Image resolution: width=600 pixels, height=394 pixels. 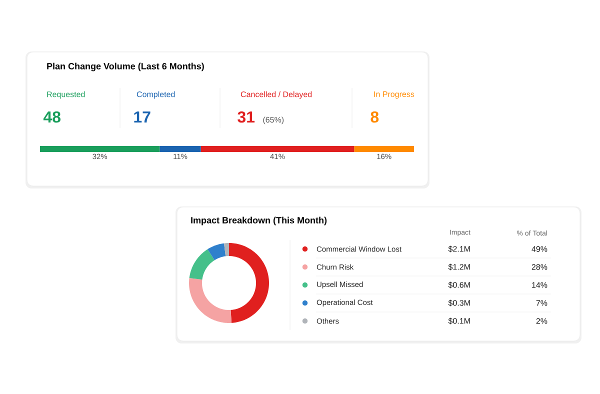 I want to click on data-label: 2%, so click(x=542, y=321).